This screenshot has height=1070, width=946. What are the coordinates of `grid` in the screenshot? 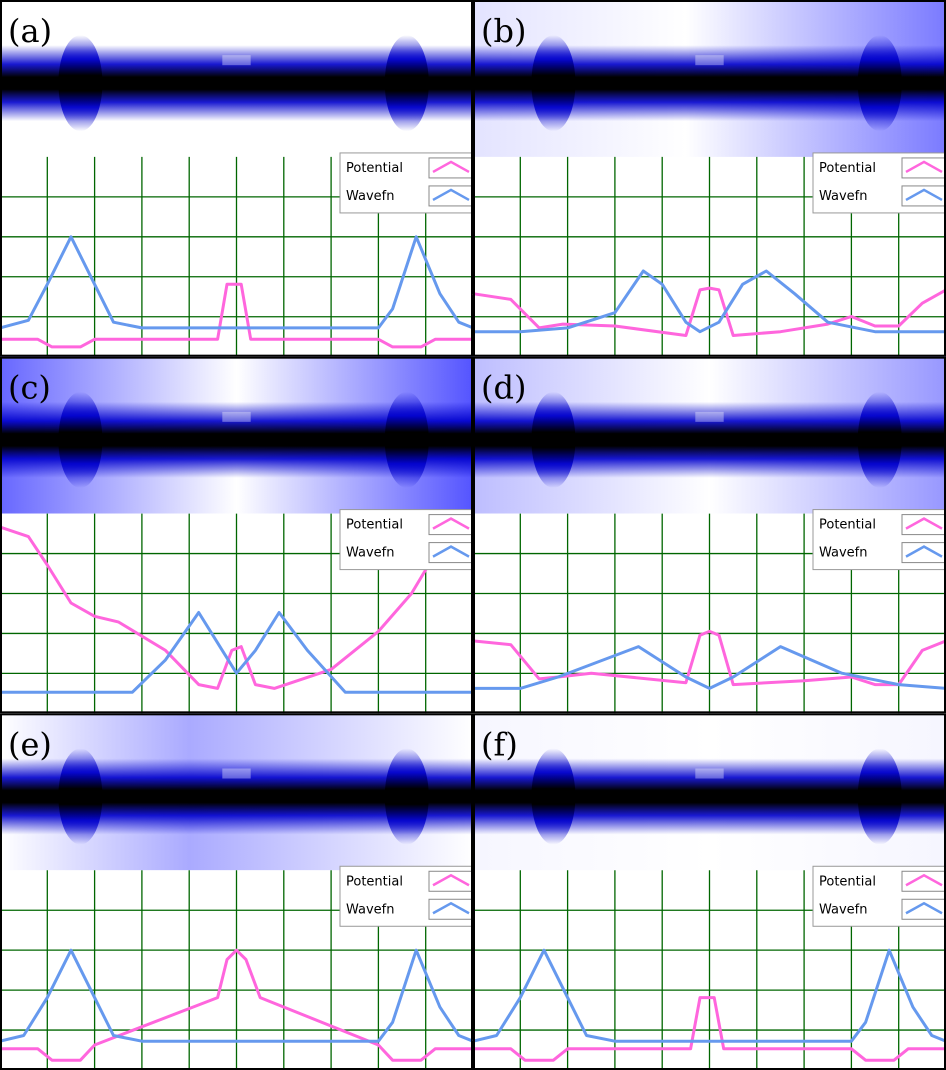 It's located at (236, 613).